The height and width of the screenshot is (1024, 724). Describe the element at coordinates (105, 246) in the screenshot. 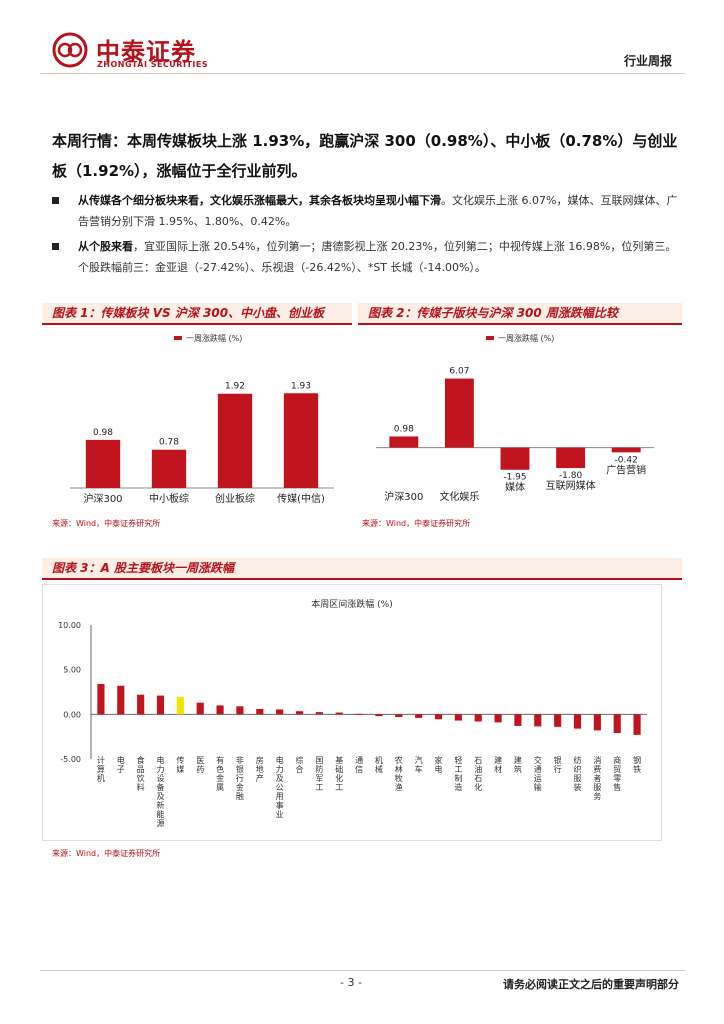

I see `bullet-bold: 从个股来看` at that location.